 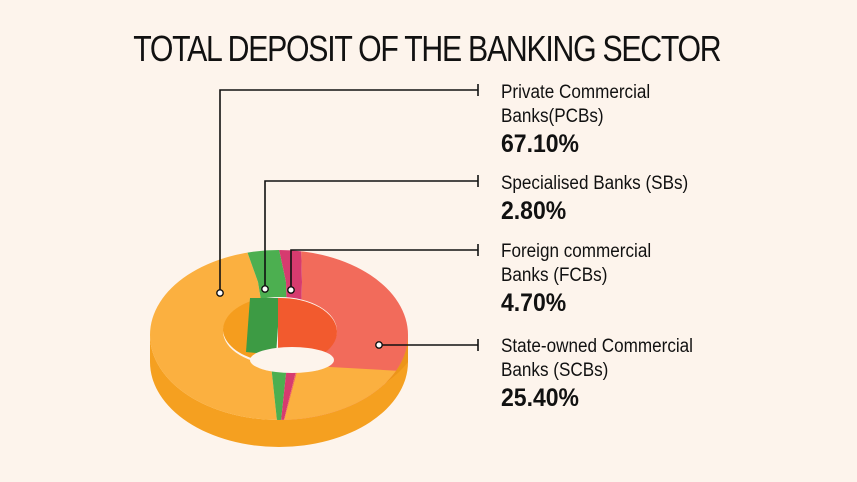 I want to click on label-pcbs-value: 67.10%, so click(x=540, y=144).